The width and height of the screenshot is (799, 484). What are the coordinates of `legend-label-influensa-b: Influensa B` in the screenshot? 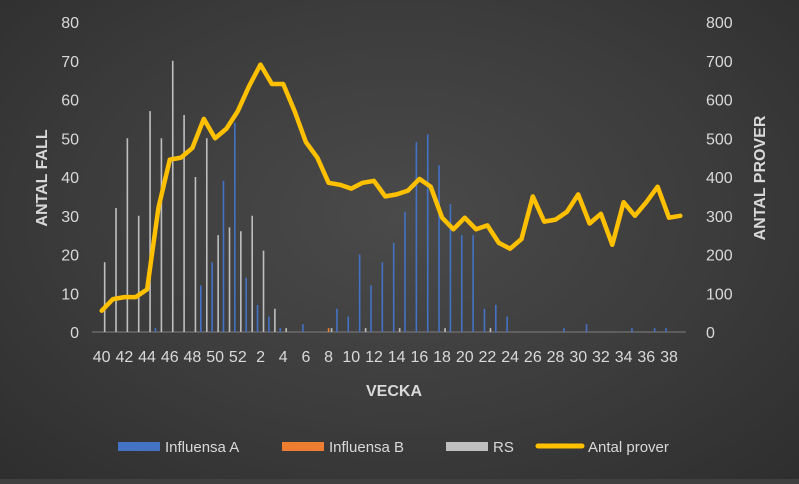 It's located at (366, 447).